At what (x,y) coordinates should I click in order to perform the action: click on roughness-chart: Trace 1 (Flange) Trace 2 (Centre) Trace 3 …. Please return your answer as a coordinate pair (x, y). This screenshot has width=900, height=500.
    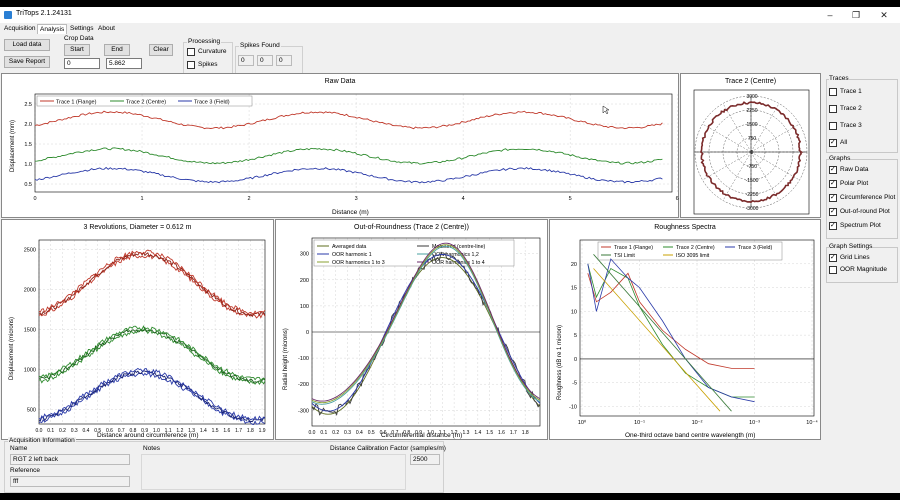
    Looking at the image, I should click on (687, 339).